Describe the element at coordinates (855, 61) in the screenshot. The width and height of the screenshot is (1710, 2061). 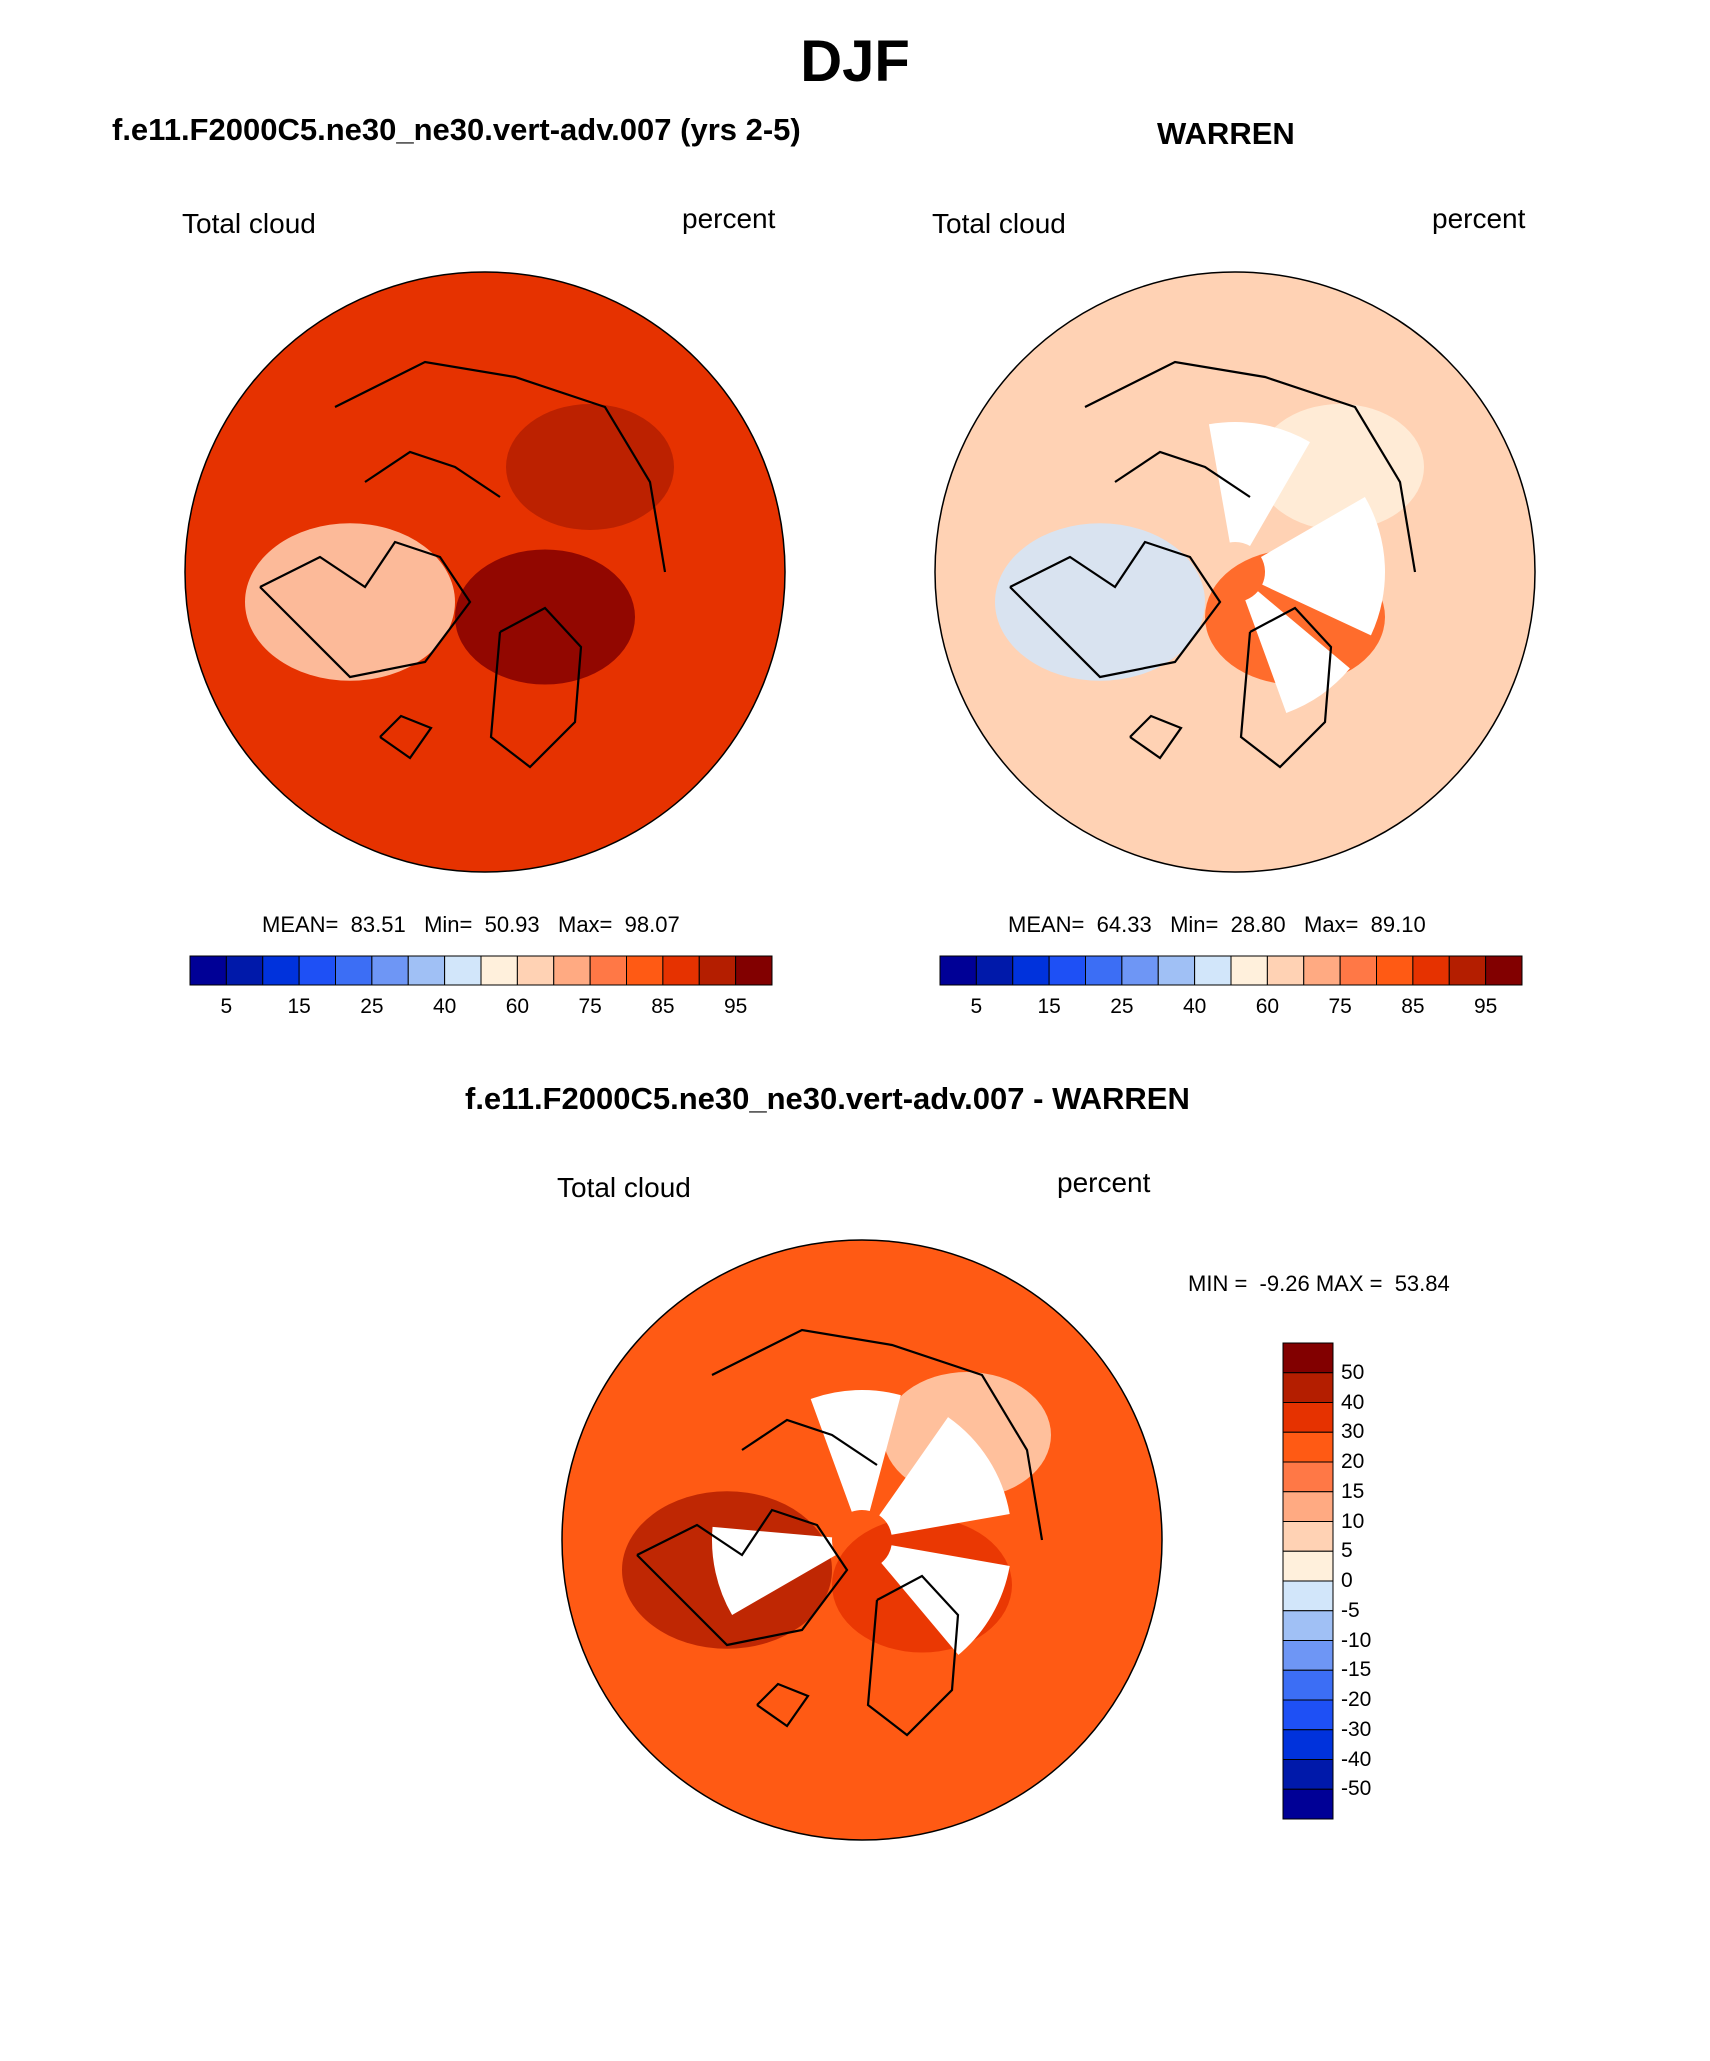
I see `figure-title: DJF` at that location.